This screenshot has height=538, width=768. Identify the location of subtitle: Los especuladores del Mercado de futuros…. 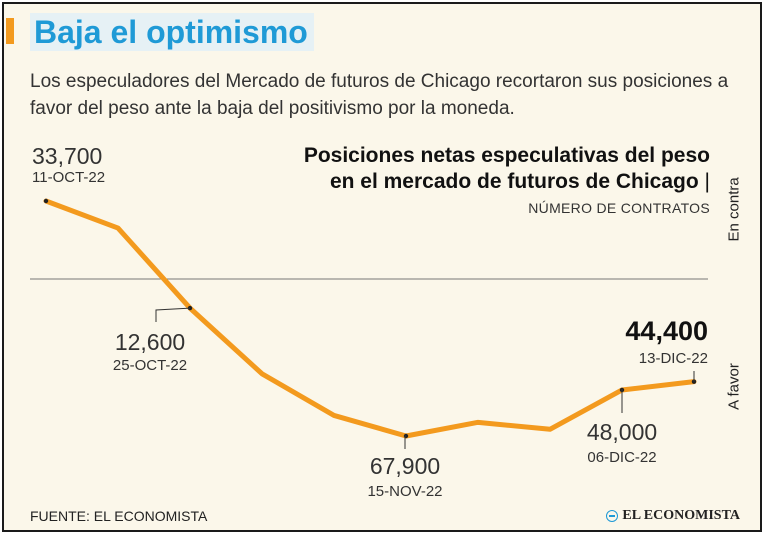
(379, 95).